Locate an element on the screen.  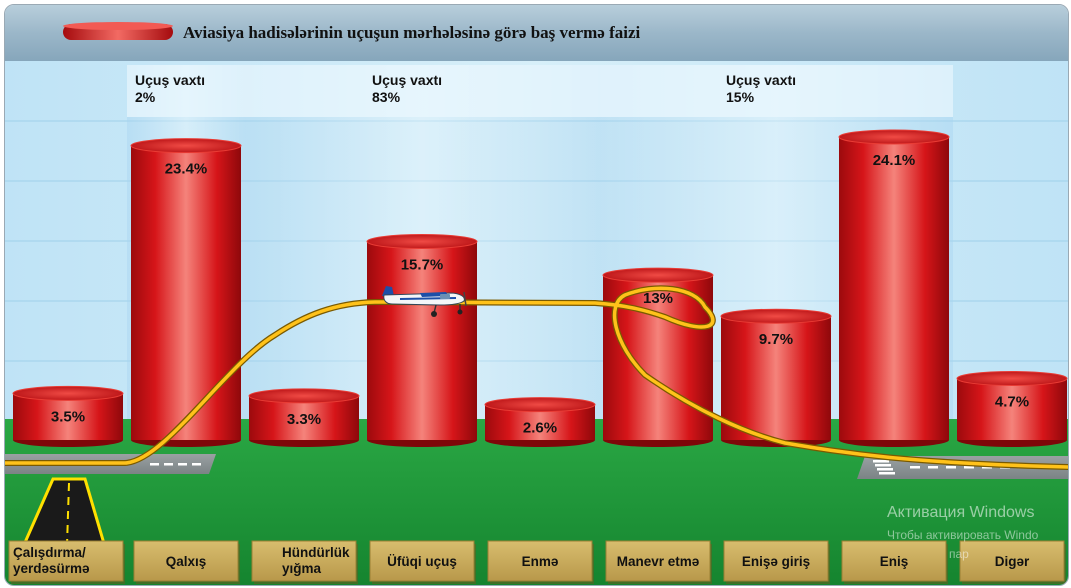
category-label: Enişə giriş is located at coordinates (776, 561).